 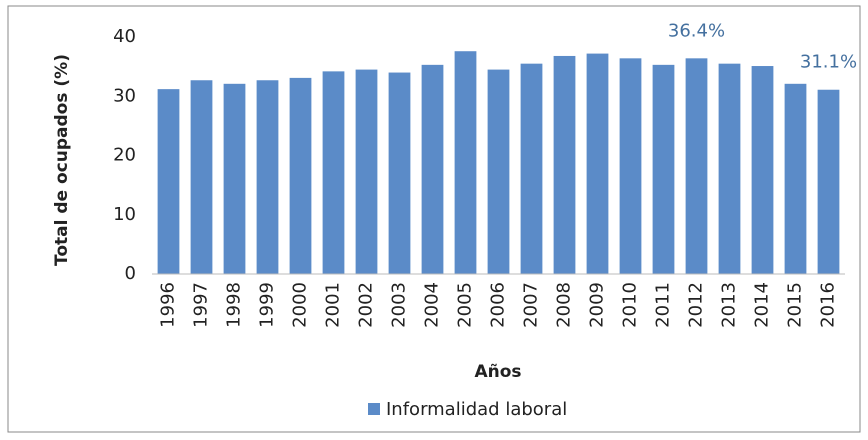 I want to click on x-tick-label: 1999, so click(x=267, y=305).